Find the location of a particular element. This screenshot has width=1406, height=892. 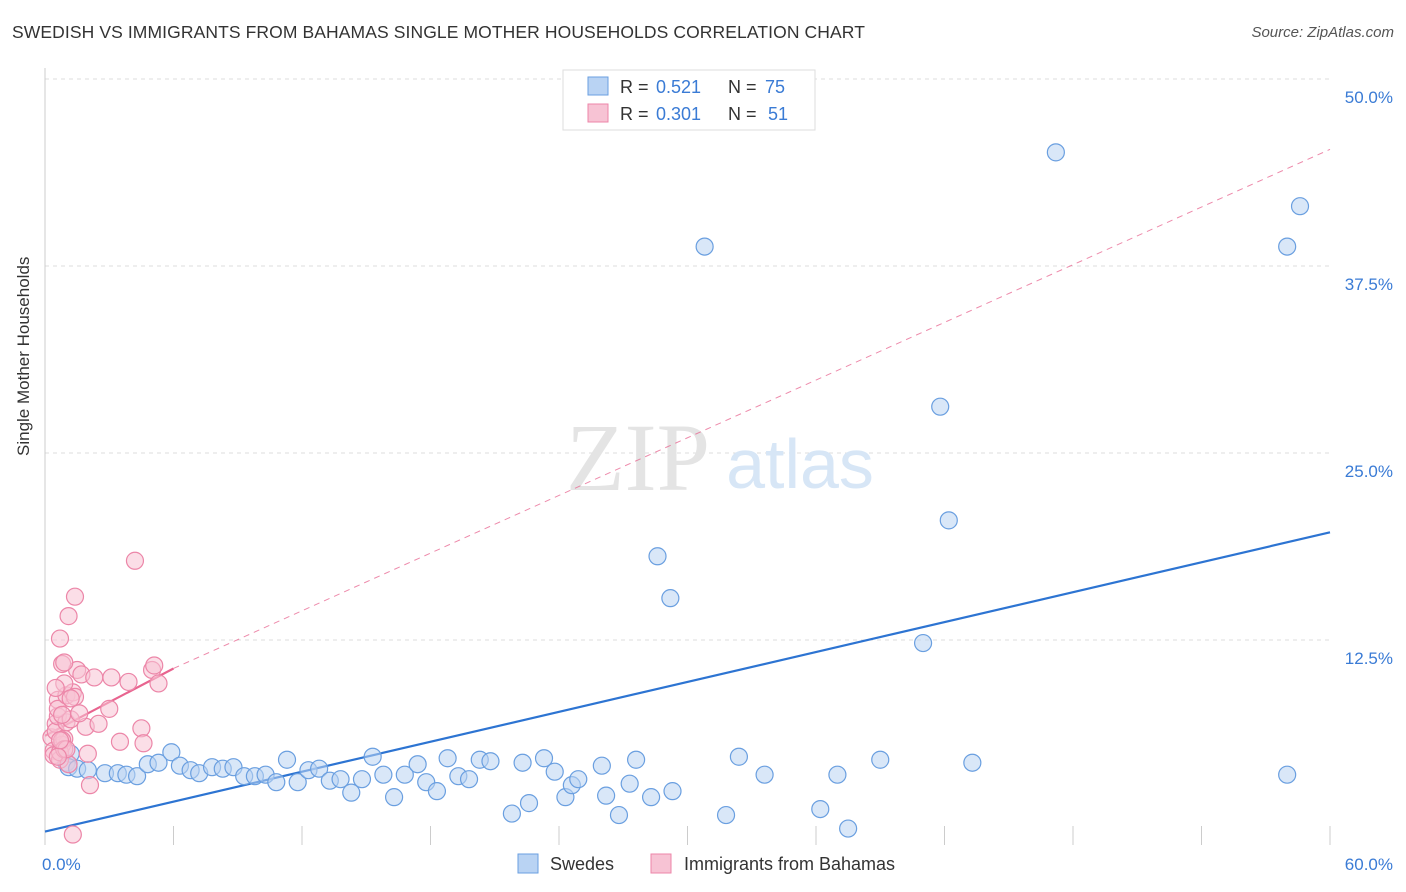

x-tick-label: 60.0% is located at coordinates (1369, 864).